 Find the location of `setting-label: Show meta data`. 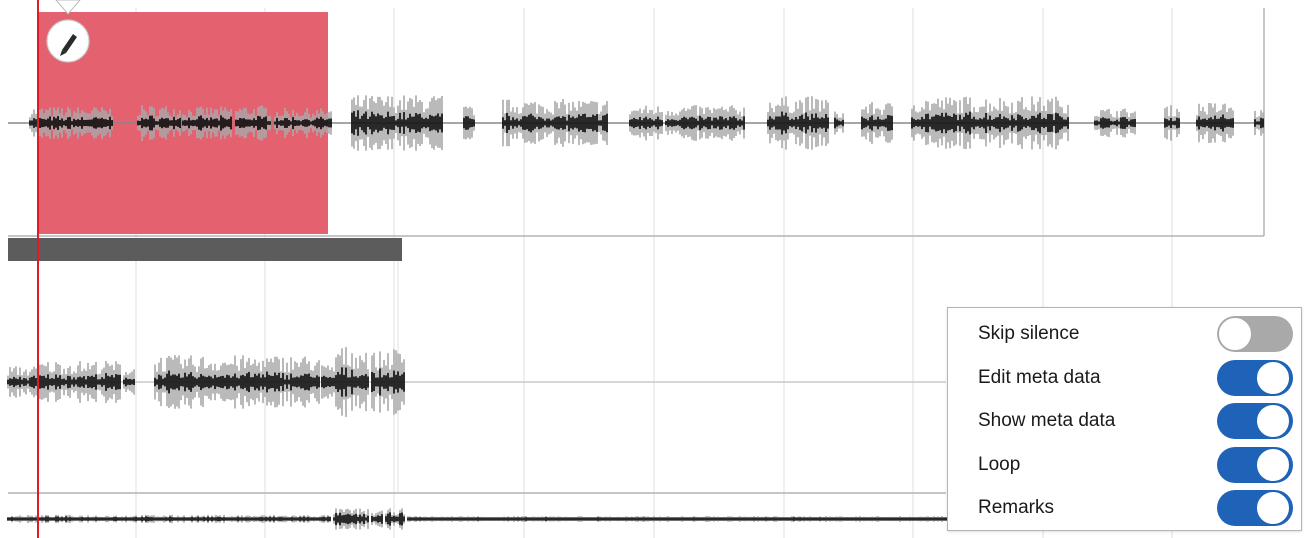

setting-label: Show meta data is located at coordinates (1047, 420).